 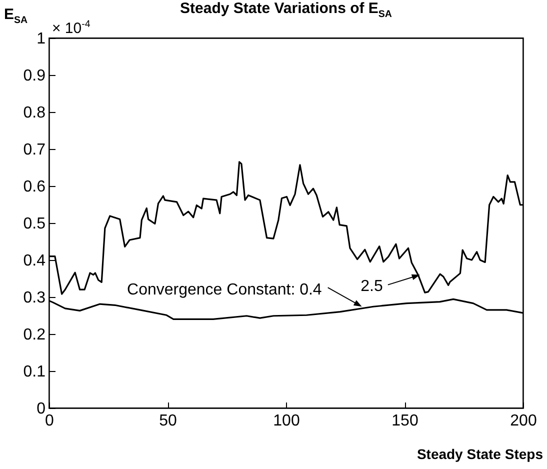 I want to click on y-tick-label: 0.7, so click(x=34, y=150).